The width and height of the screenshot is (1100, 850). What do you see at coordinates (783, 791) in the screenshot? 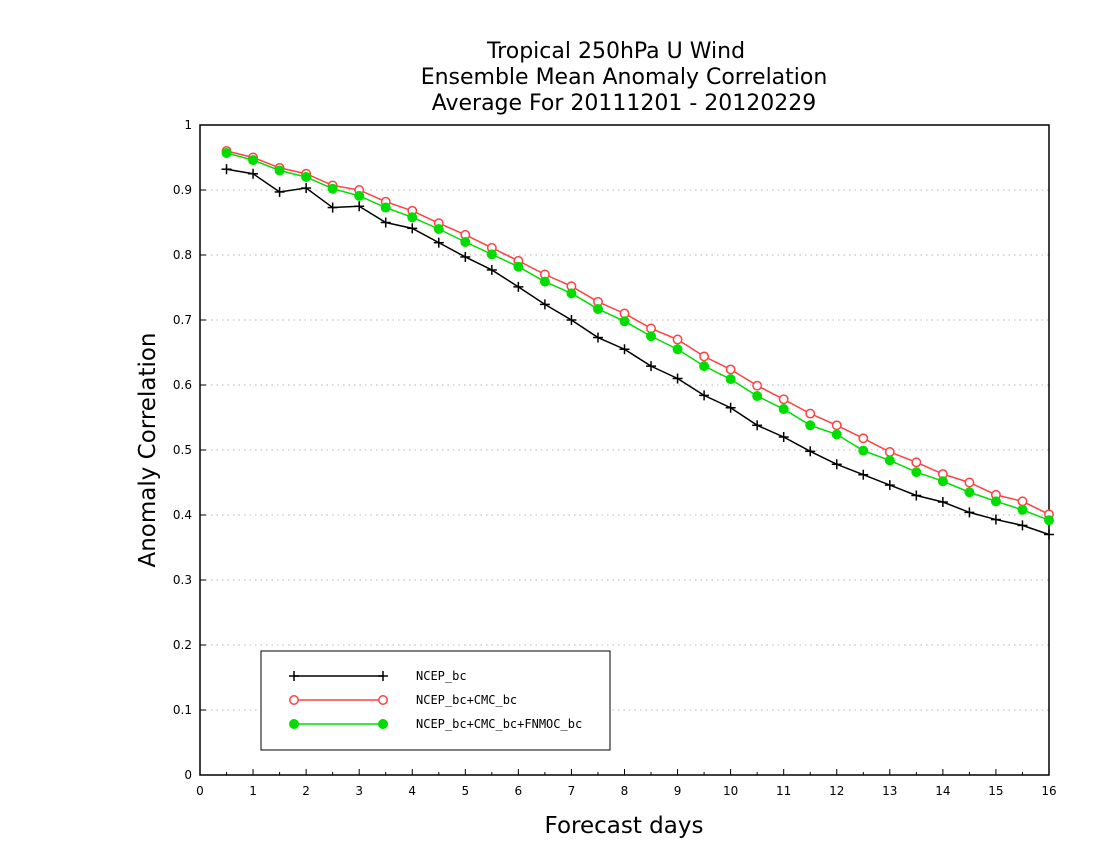
I see `x-tick-label: 11` at bounding box center [783, 791].